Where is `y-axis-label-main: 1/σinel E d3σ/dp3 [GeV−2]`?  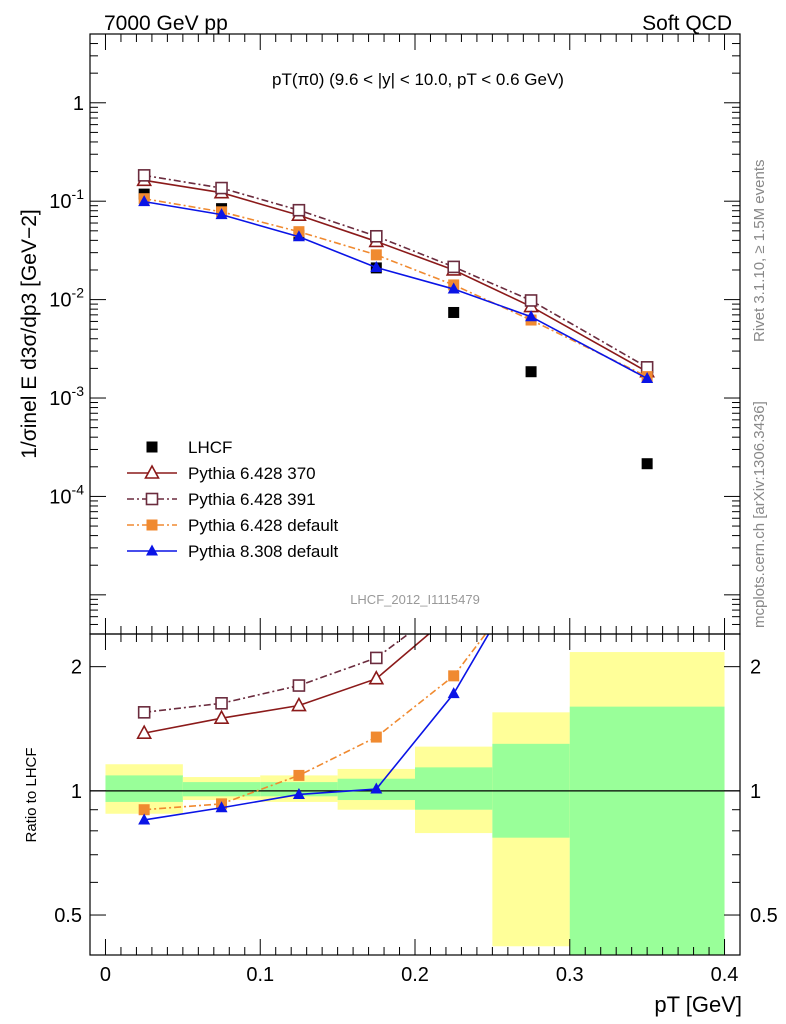
y-axis-label-main: 1/σinel E d3σ/dp3 [GeV−2] is located at coordinates (29, 334).